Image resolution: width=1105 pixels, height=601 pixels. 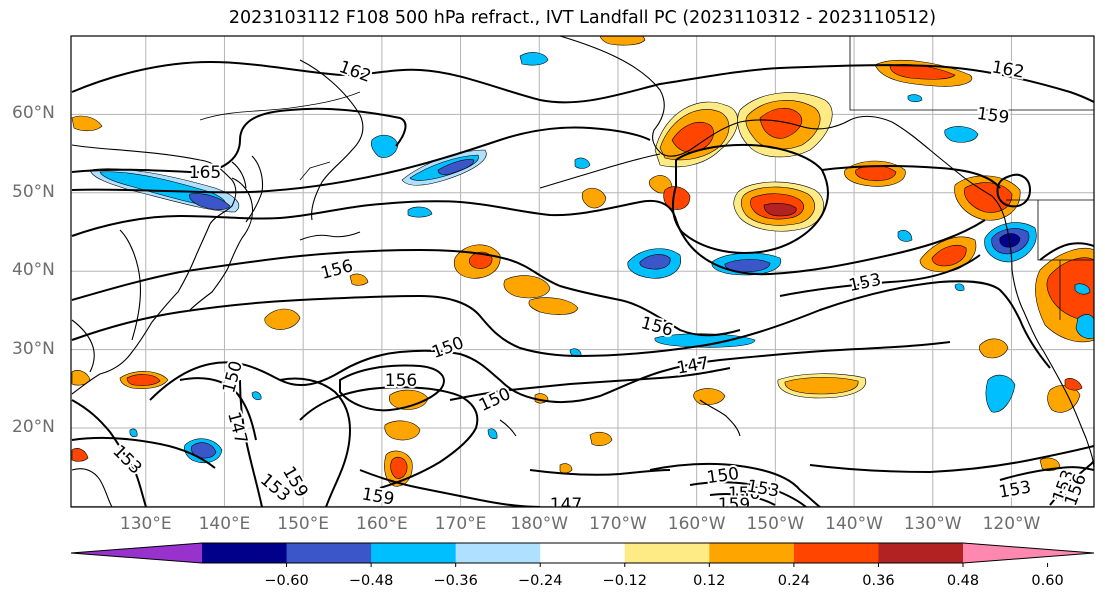 I want to click on coastline-asia, so click(x=154, y=269).